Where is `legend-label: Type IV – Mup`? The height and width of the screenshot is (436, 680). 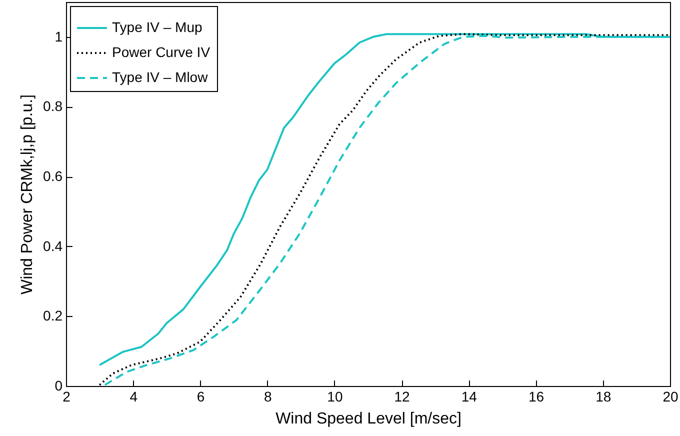
legend-label: Type IV – Mup is located at coordinates (157, 27).